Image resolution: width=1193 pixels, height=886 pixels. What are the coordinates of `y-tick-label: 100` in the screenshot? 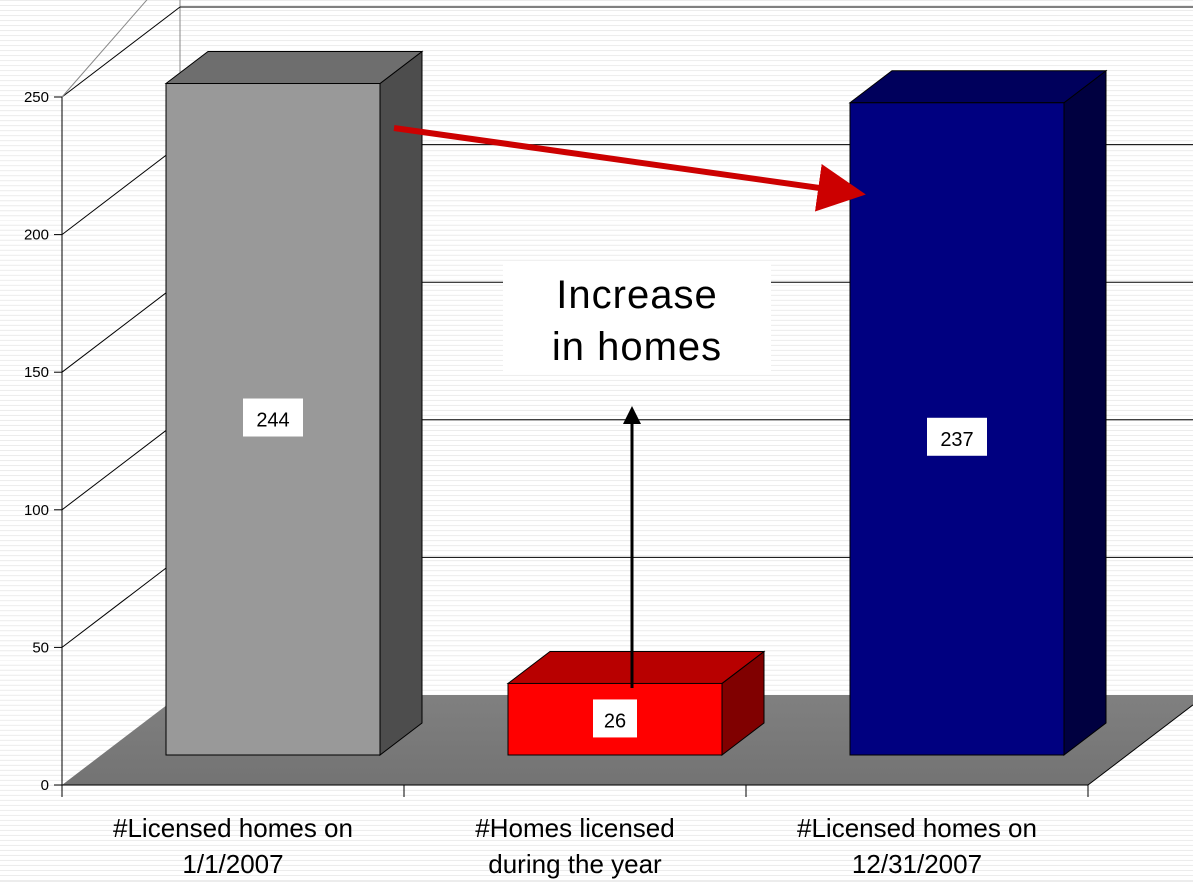 It's located at (36, 510).